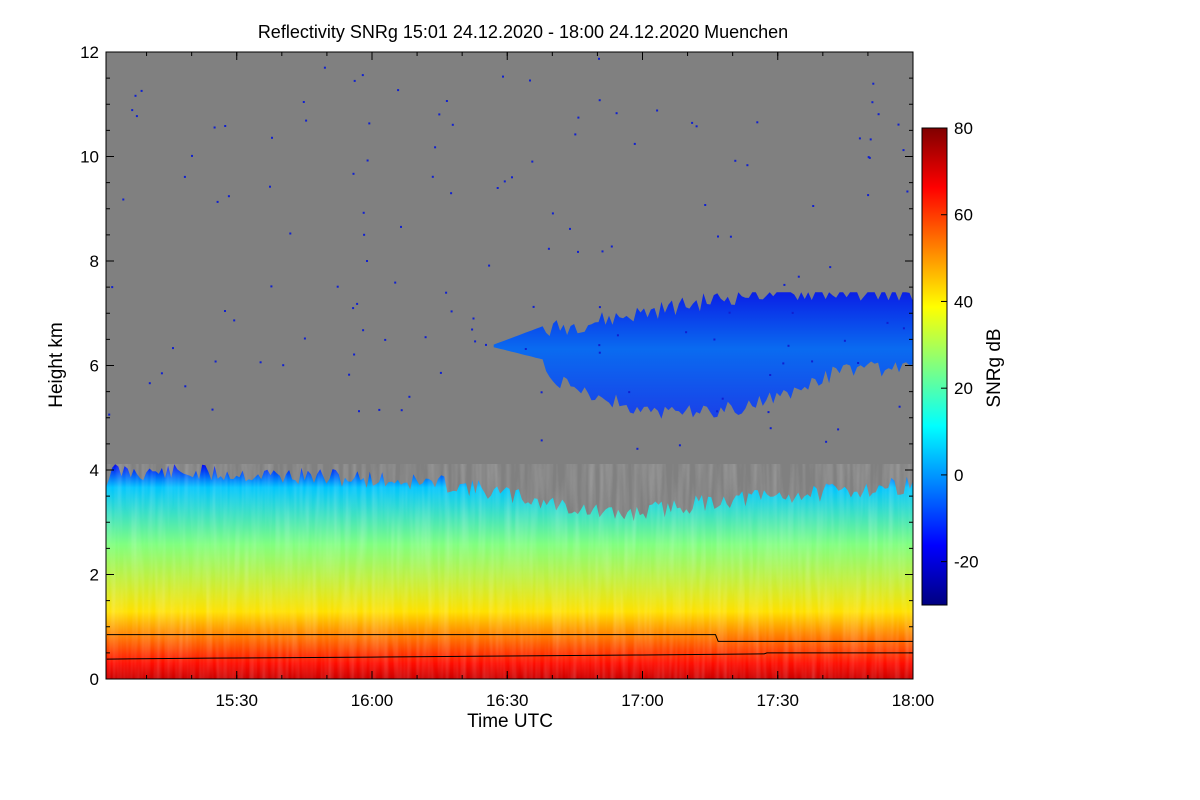 The image size is (1200, 800). What do you see at coordinates (777, 700) in the screenshot?
I see `x-tick-label: 17:30` at bounding box center [777, 700].